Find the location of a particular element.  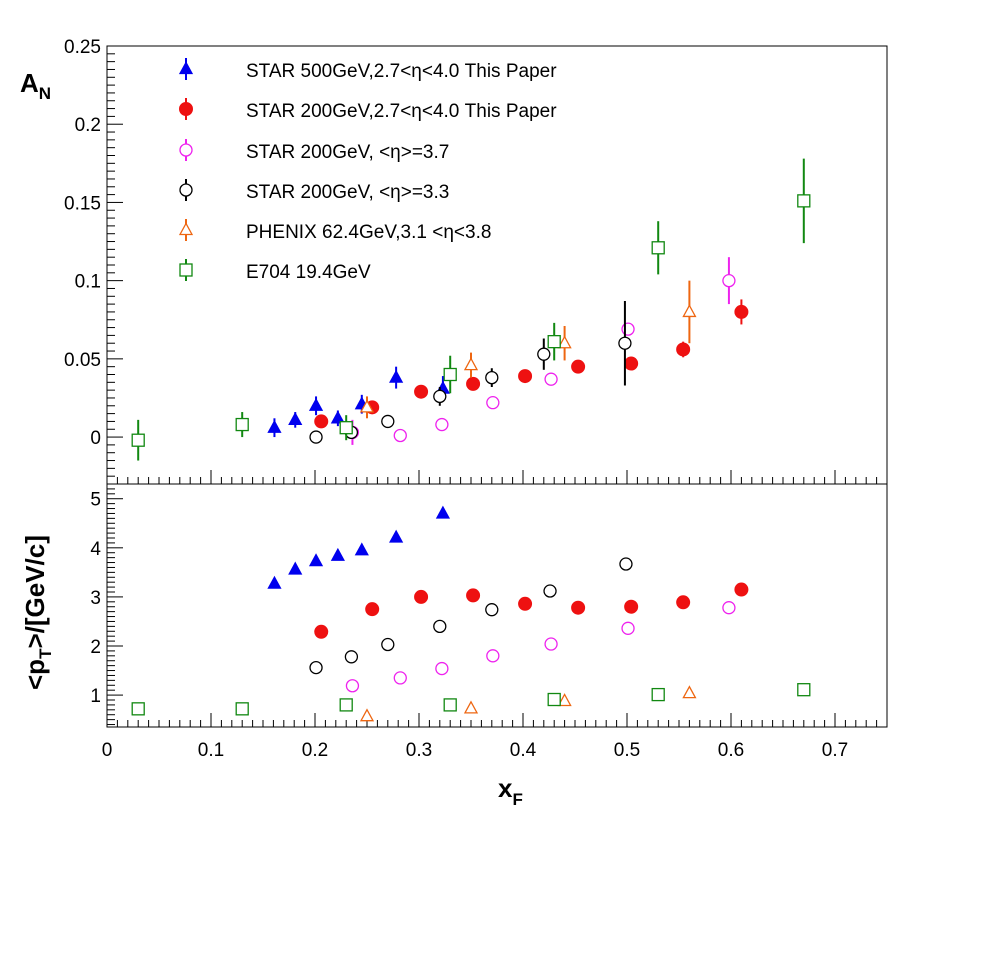

bottom-xlabel: xF is located at coordinates (510, 791).